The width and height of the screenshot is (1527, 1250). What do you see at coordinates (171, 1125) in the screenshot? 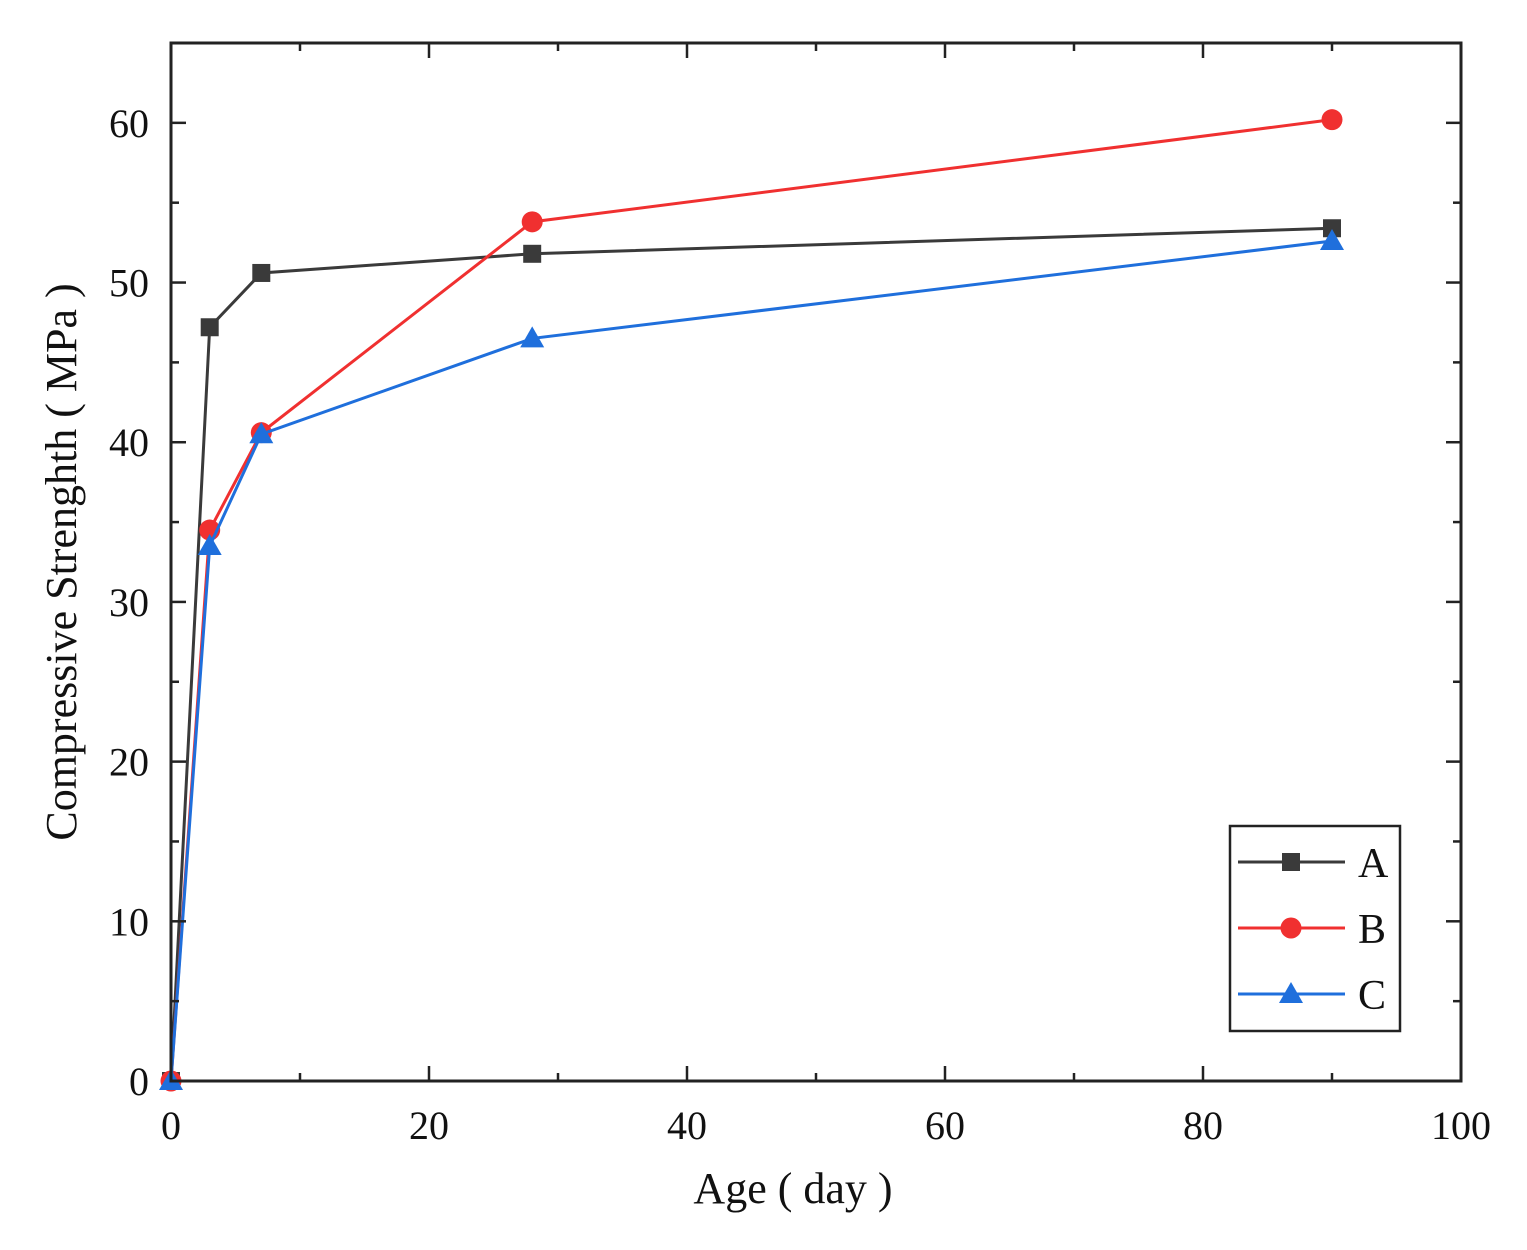
I see `x-tick-label: 0` at bounding box center [171, 1125].